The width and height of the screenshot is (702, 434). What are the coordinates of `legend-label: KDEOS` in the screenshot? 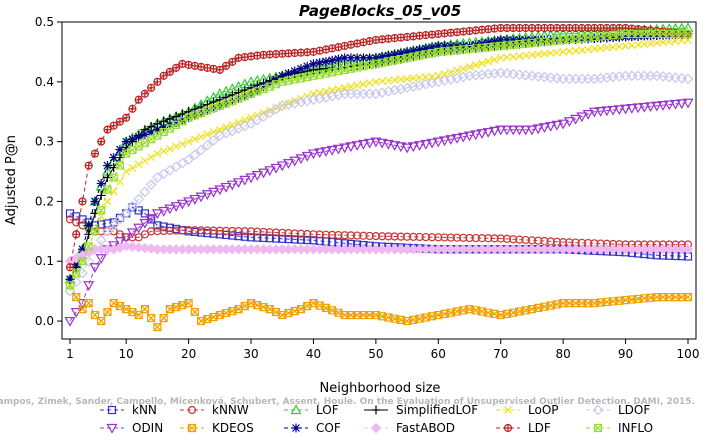 It's located at (233, 427).